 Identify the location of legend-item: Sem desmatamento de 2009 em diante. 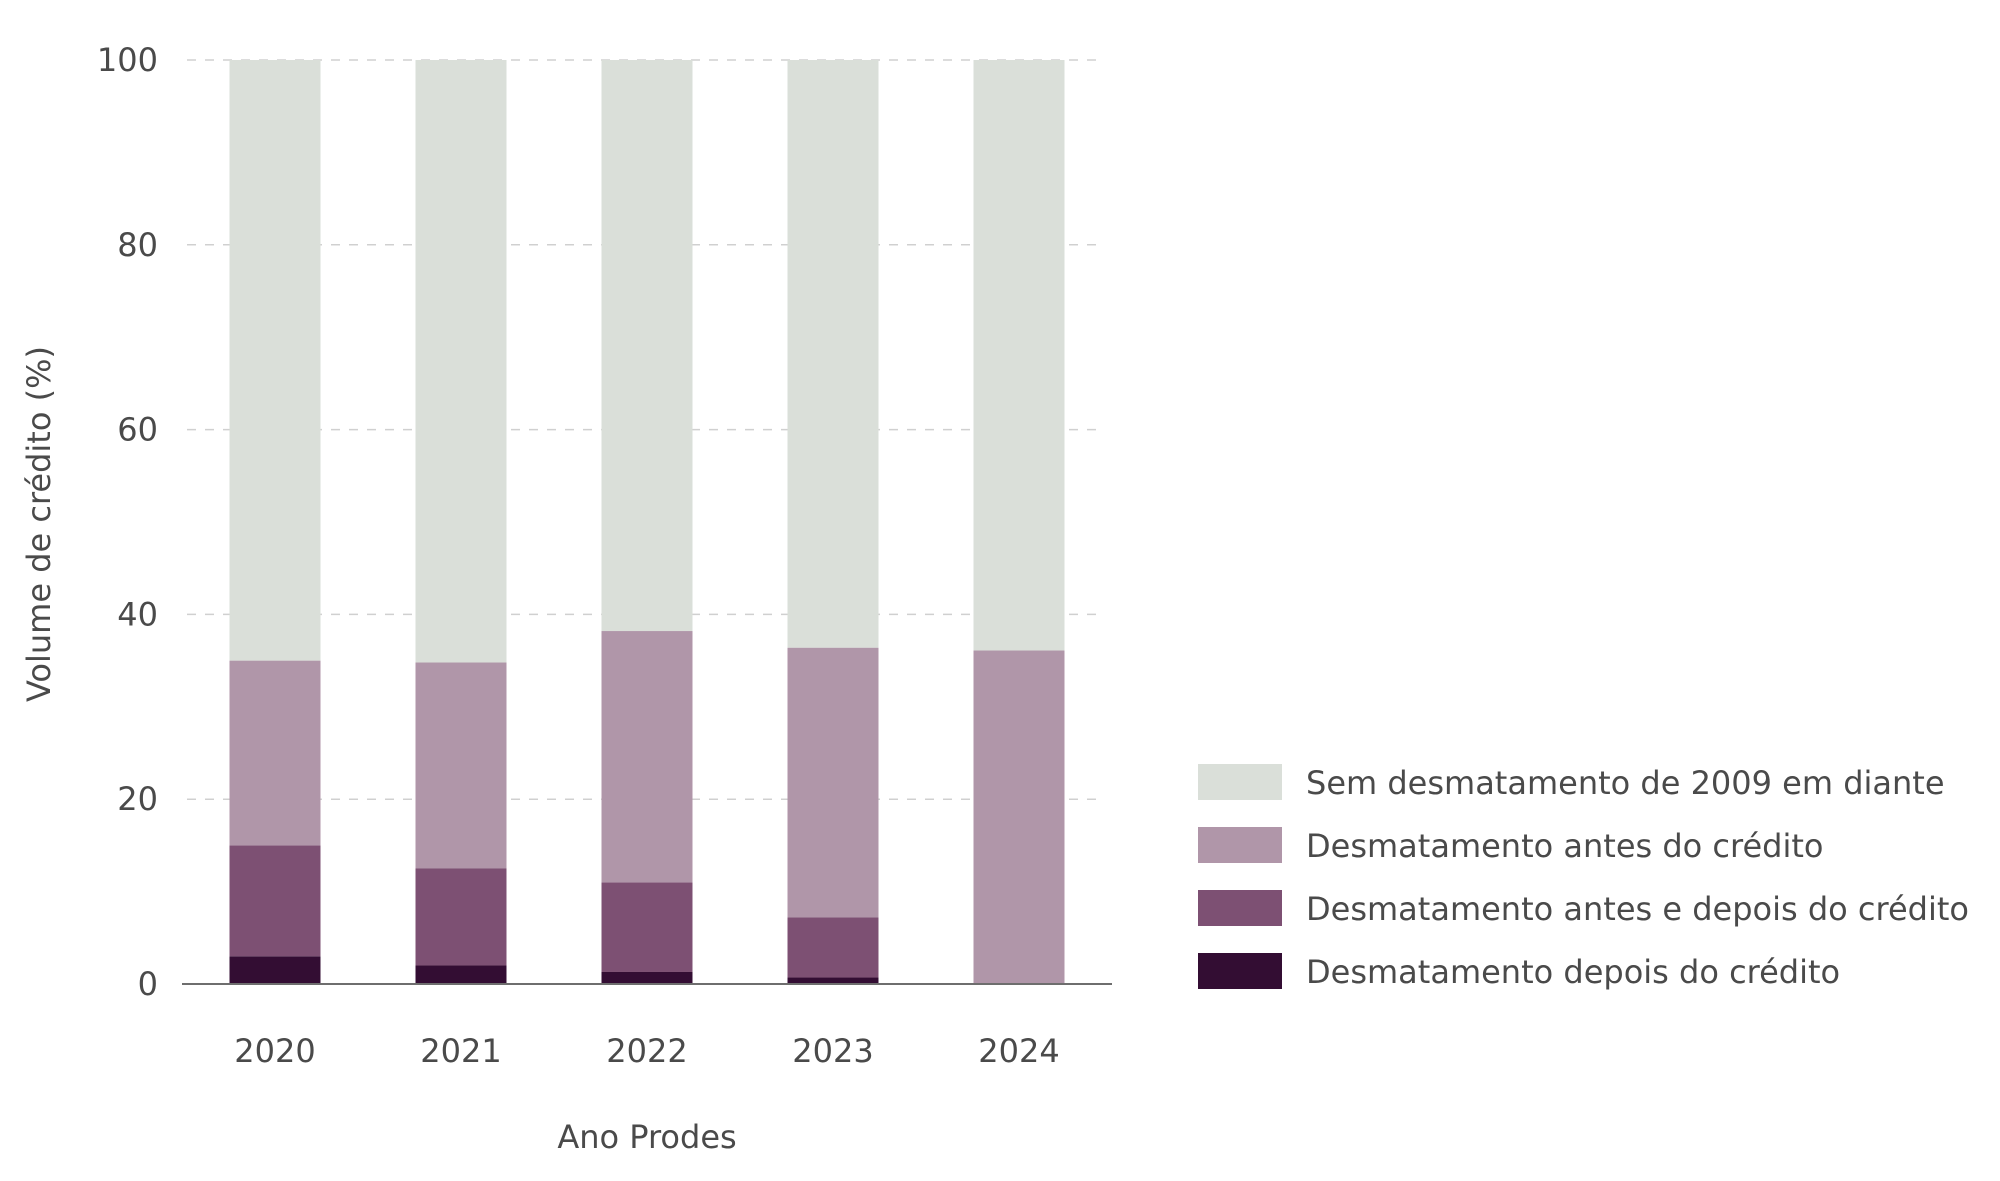
(1571, 783).